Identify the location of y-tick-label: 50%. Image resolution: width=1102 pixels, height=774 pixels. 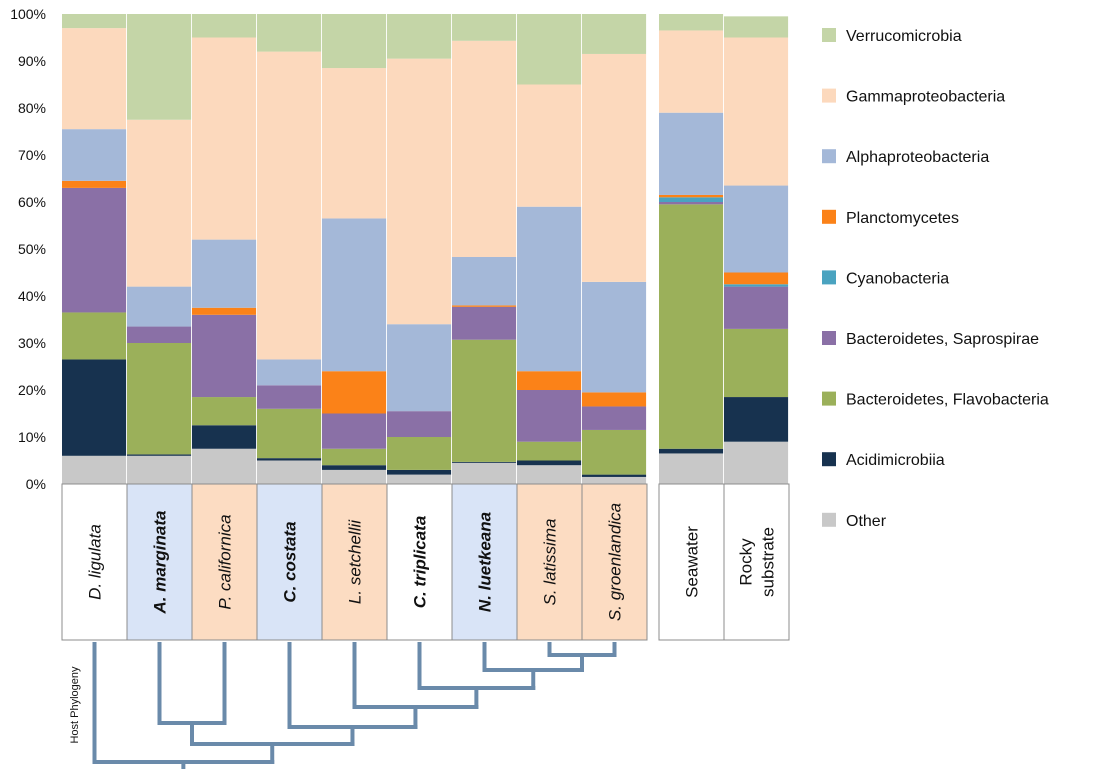
(32, 249).